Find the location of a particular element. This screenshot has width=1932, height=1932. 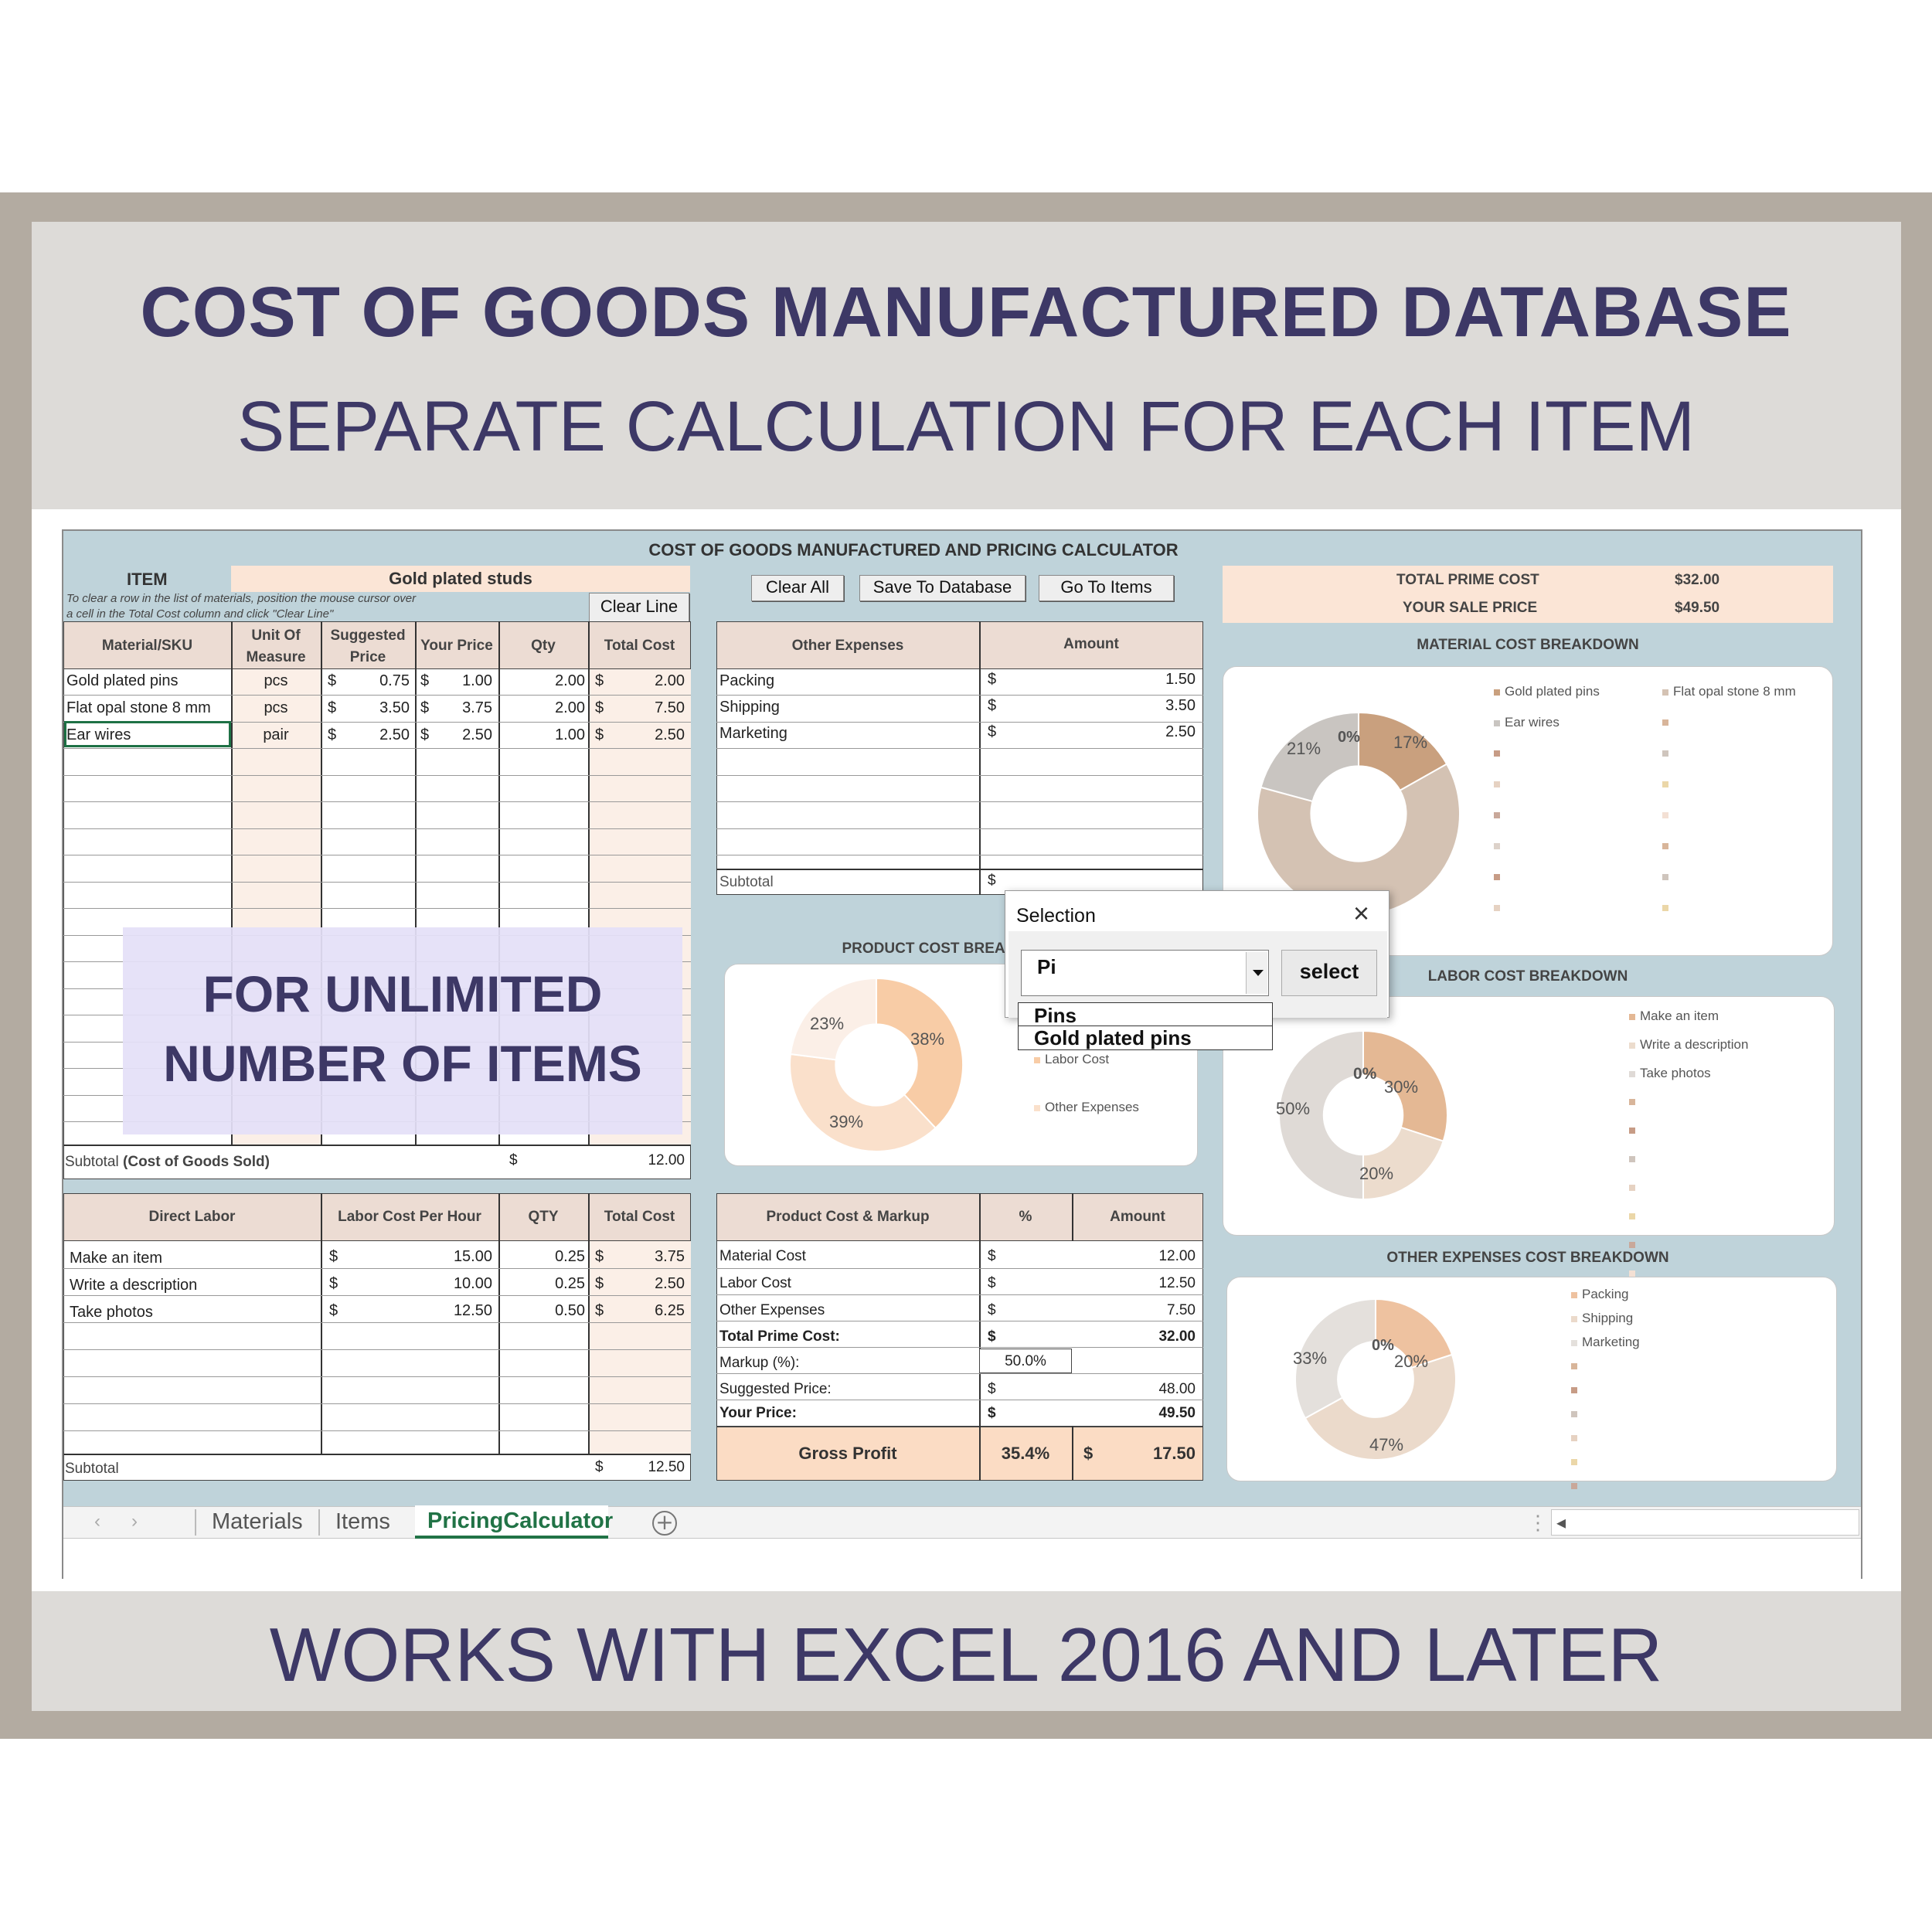

material-suggested-3: 2.50 is located at coordinates (395, 734).